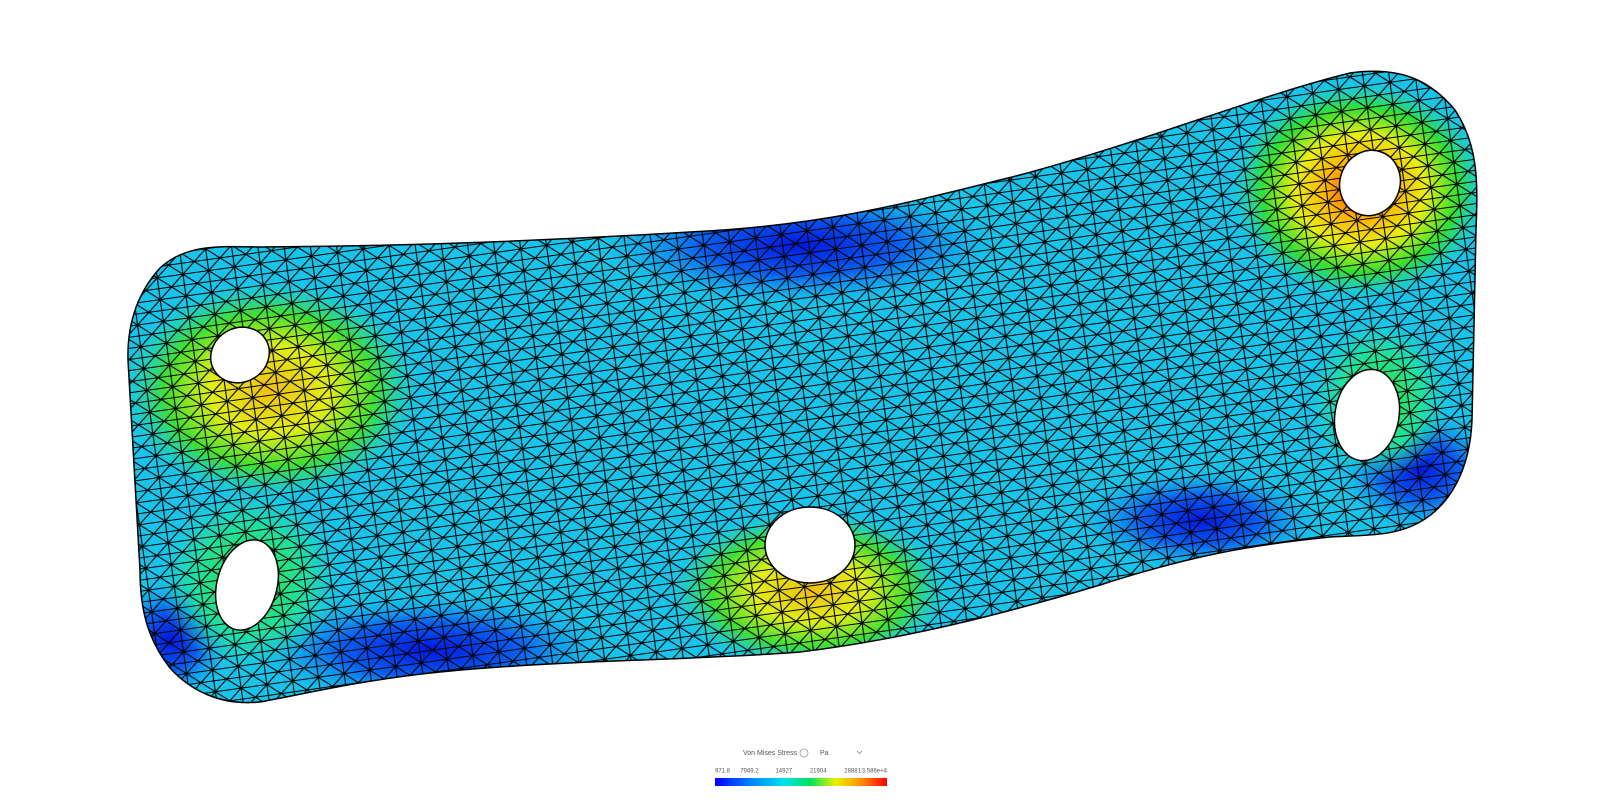  What do you see at coordinates (852, 772) in the screenshot?
I see `colorbar-tick-label: 28881` at bounding box center [852, 772].